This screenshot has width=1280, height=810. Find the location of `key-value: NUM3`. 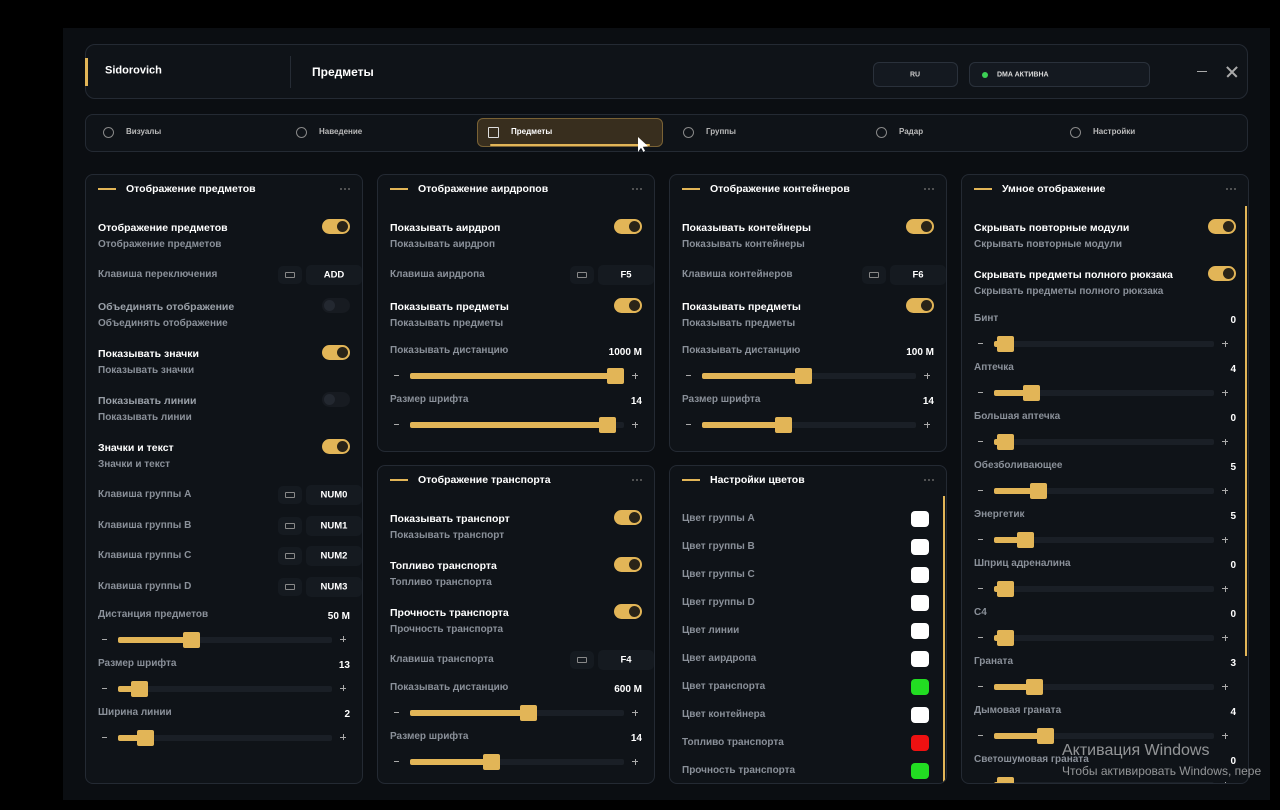

key-value: NUM3 is located at coordinates (334, 586).